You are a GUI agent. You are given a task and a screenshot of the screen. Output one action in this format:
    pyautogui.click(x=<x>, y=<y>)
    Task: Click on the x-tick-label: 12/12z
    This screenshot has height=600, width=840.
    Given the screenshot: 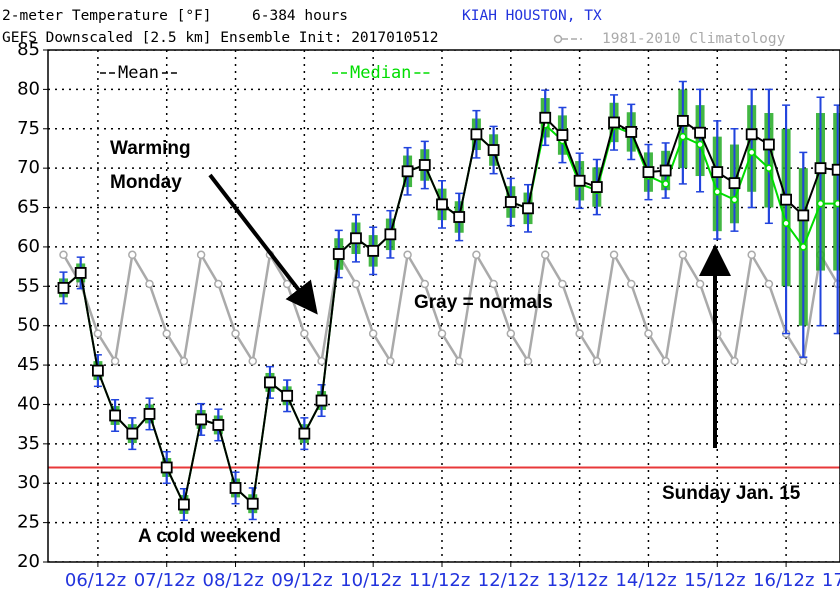 What is the action you would take?
    pyautogui.click(x=508, y=580)
    